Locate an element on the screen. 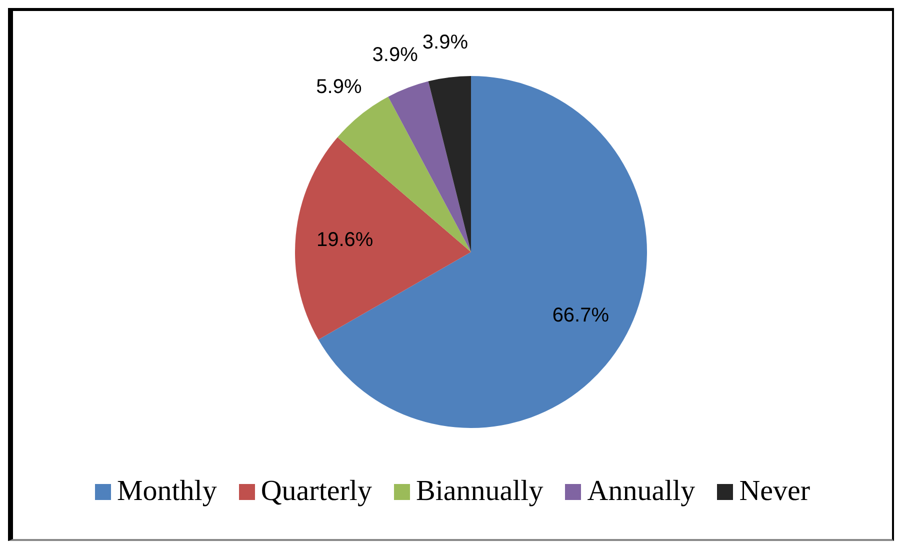 The image size is (899, 548). legend-label: Monthly is located at coordinates (166, 491).